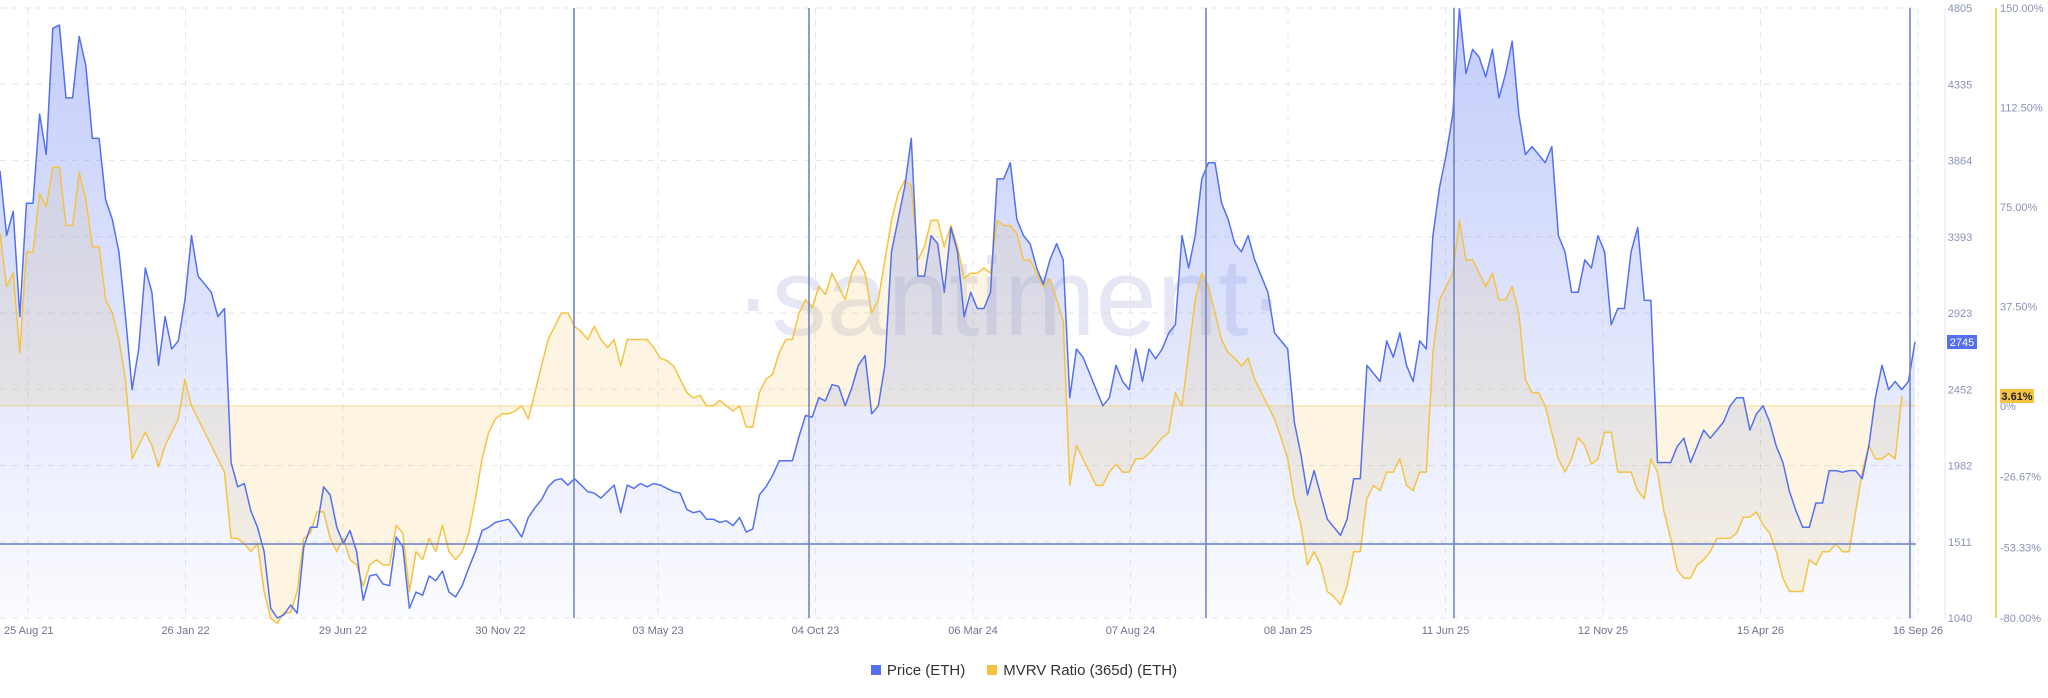  Describe the element at coordinates (2019, 208) in the screenshot. I see `mvrv-axis-tick-label: 75.00%` at that location.